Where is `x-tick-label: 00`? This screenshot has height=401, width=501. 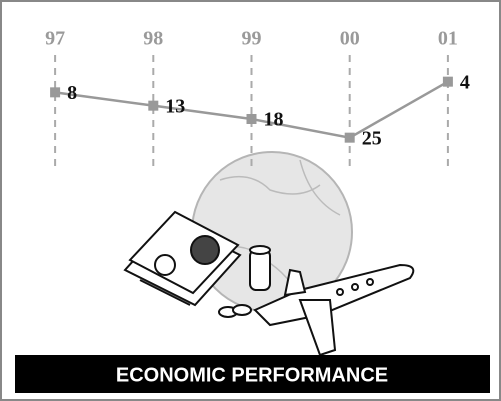 x-tick-label: 00 is located at coordinates (350, 39).